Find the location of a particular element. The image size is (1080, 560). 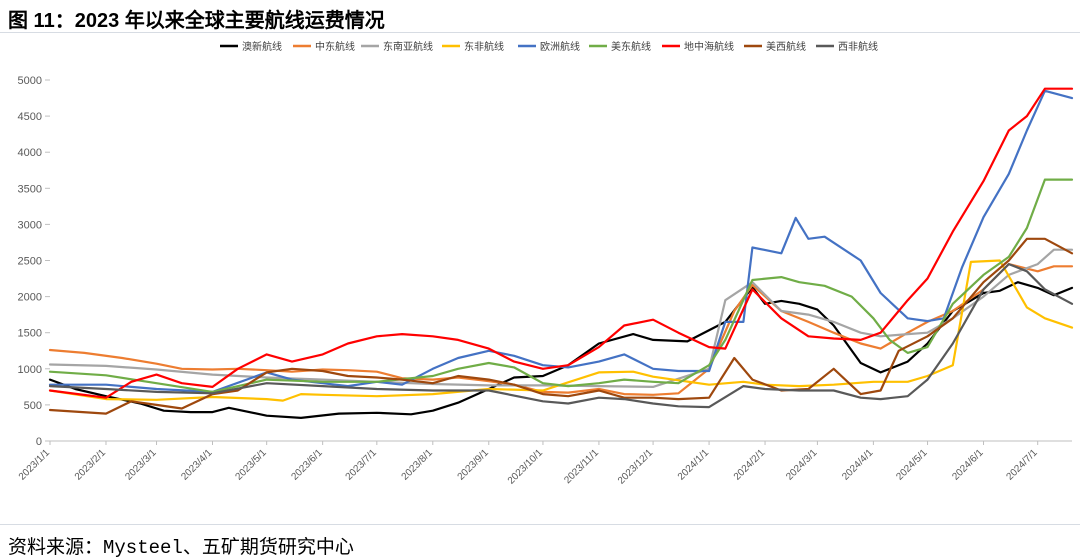

legend-item: 东非航线 is located at coordinates (473, 46).